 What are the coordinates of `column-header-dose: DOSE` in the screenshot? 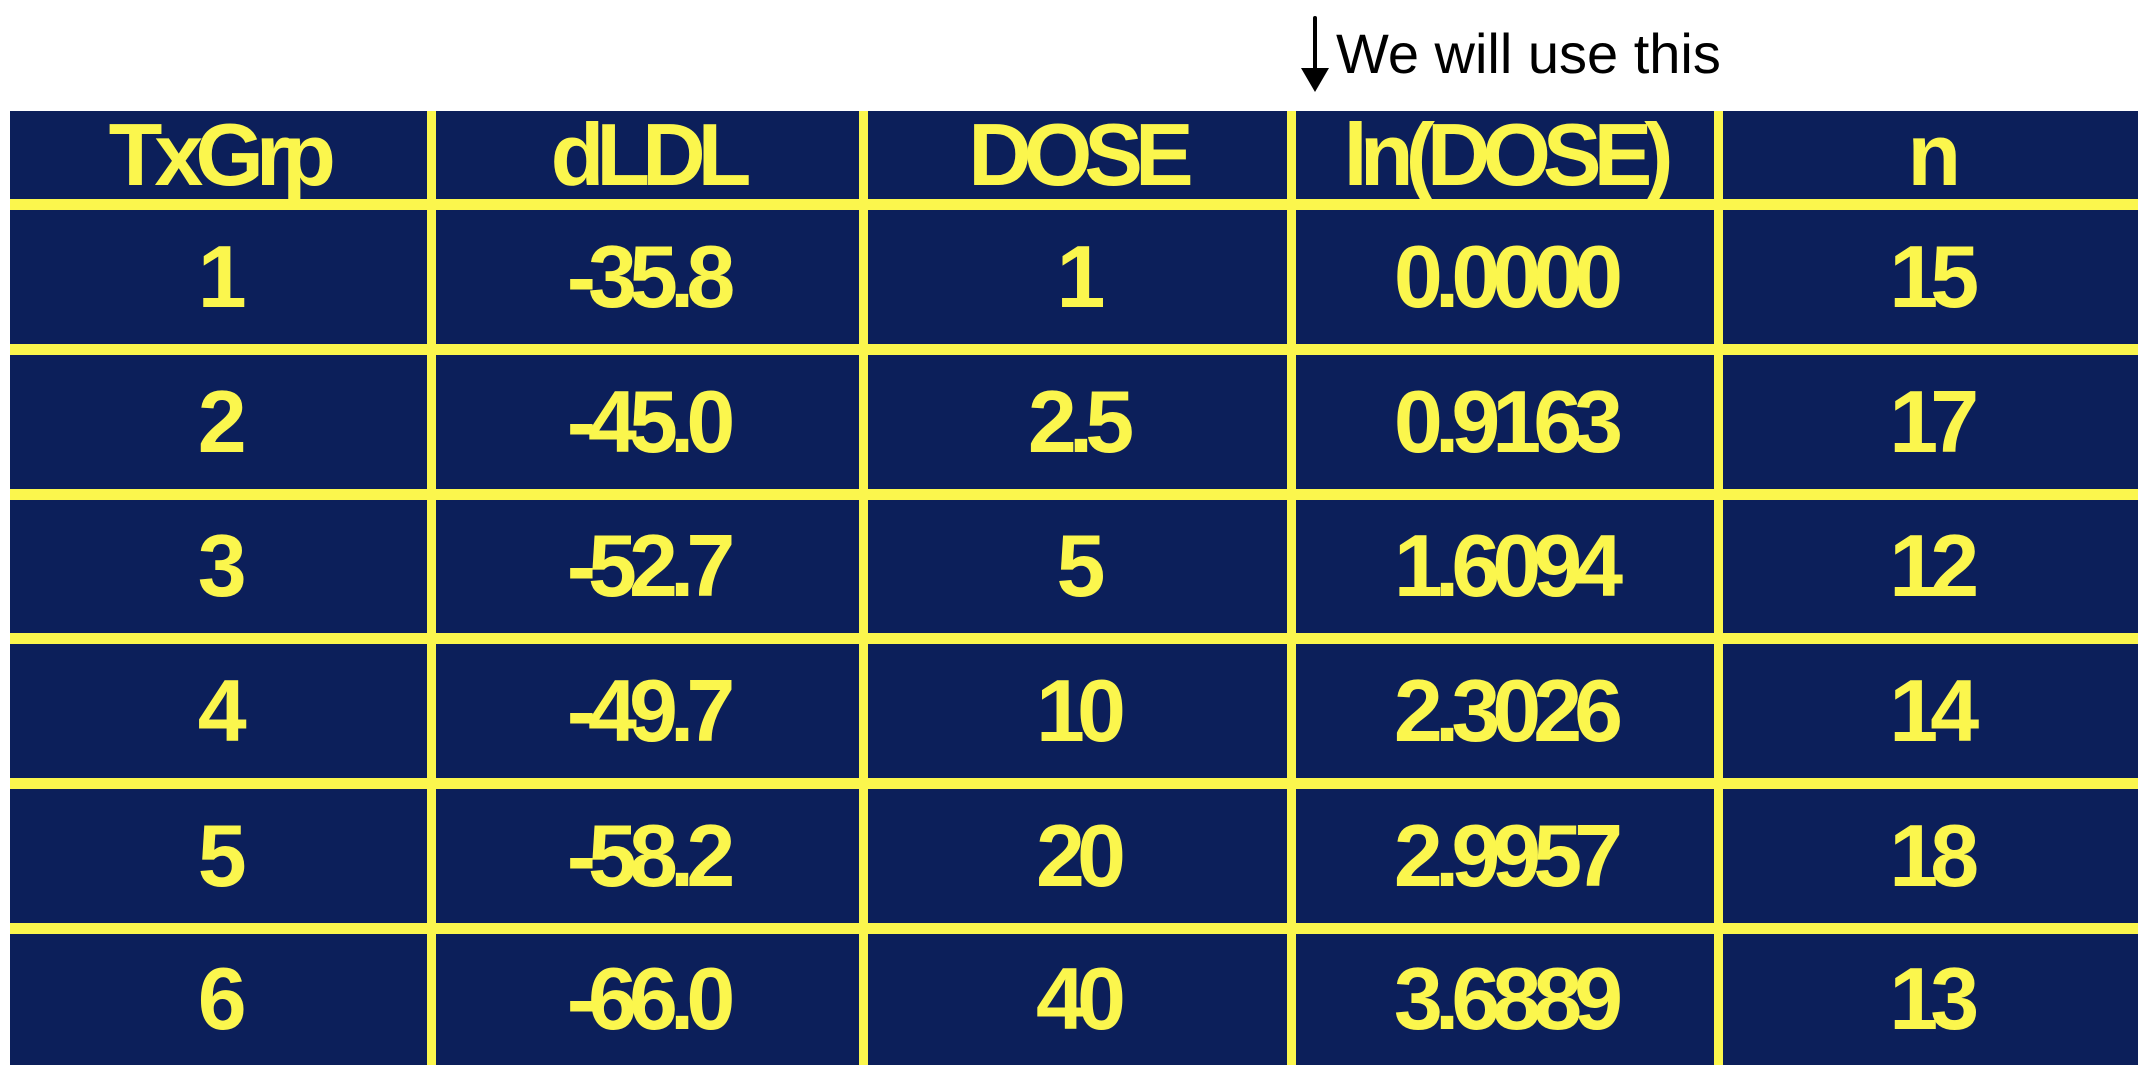 It's located at (1077, 160).